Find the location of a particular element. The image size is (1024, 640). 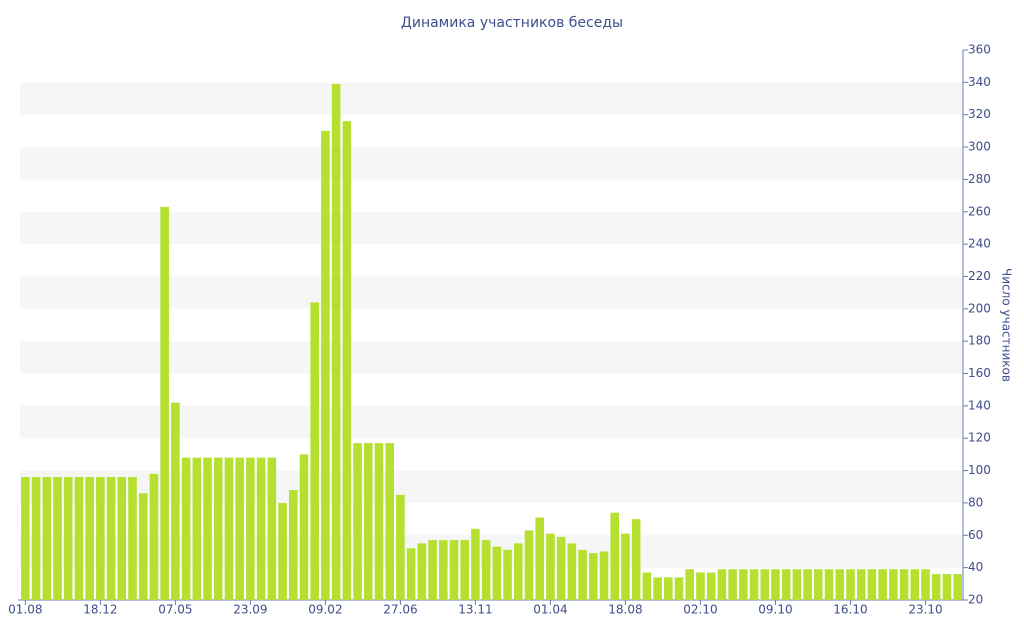

y-tick-label: 100 is located at coordinates (979, 470).